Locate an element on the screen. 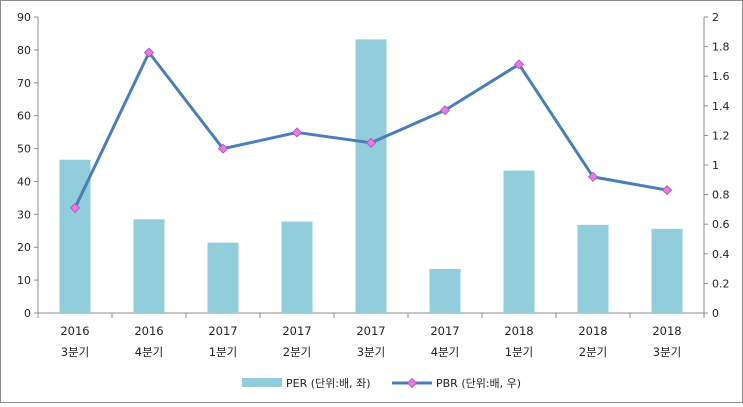 The width and height of the screenshot is (743, 407). legend-per-label: PER (단위:배, 좌) is located at coordinates (328, 383).